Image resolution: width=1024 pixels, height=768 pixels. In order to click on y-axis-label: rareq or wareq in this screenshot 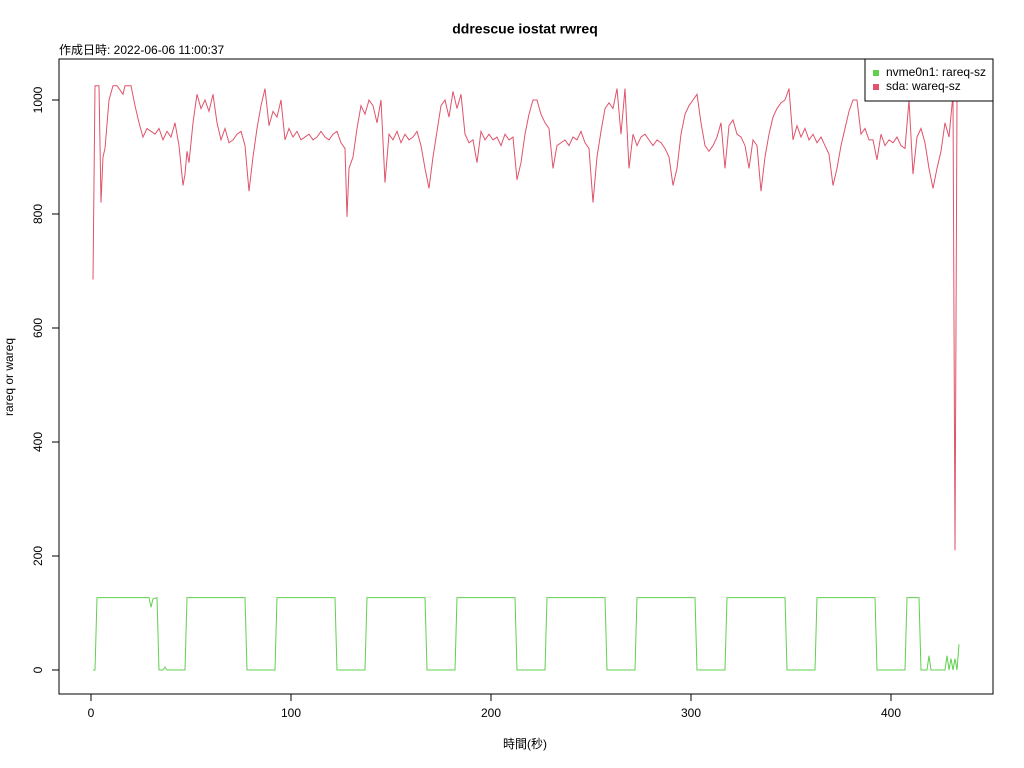, I will do `click(9, 377)`.